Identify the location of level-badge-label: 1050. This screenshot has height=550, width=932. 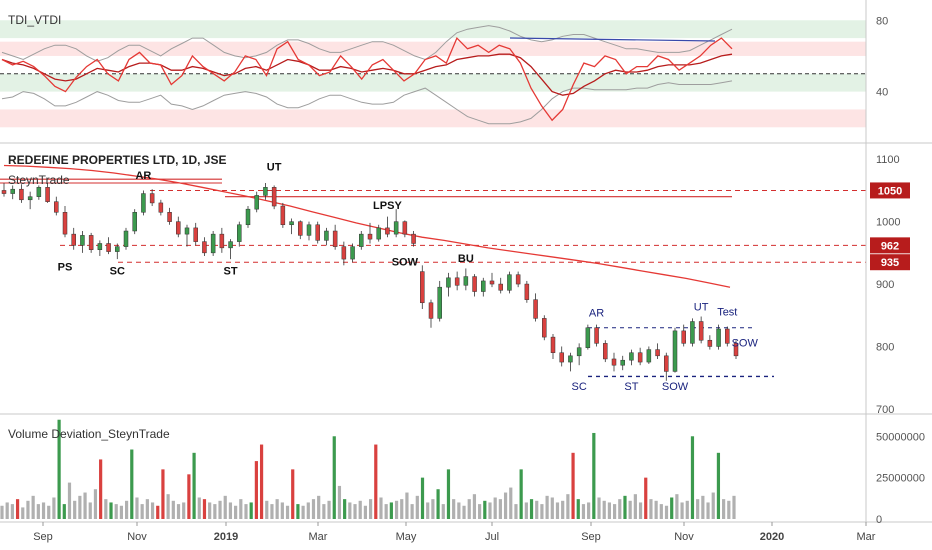
(890, 191).